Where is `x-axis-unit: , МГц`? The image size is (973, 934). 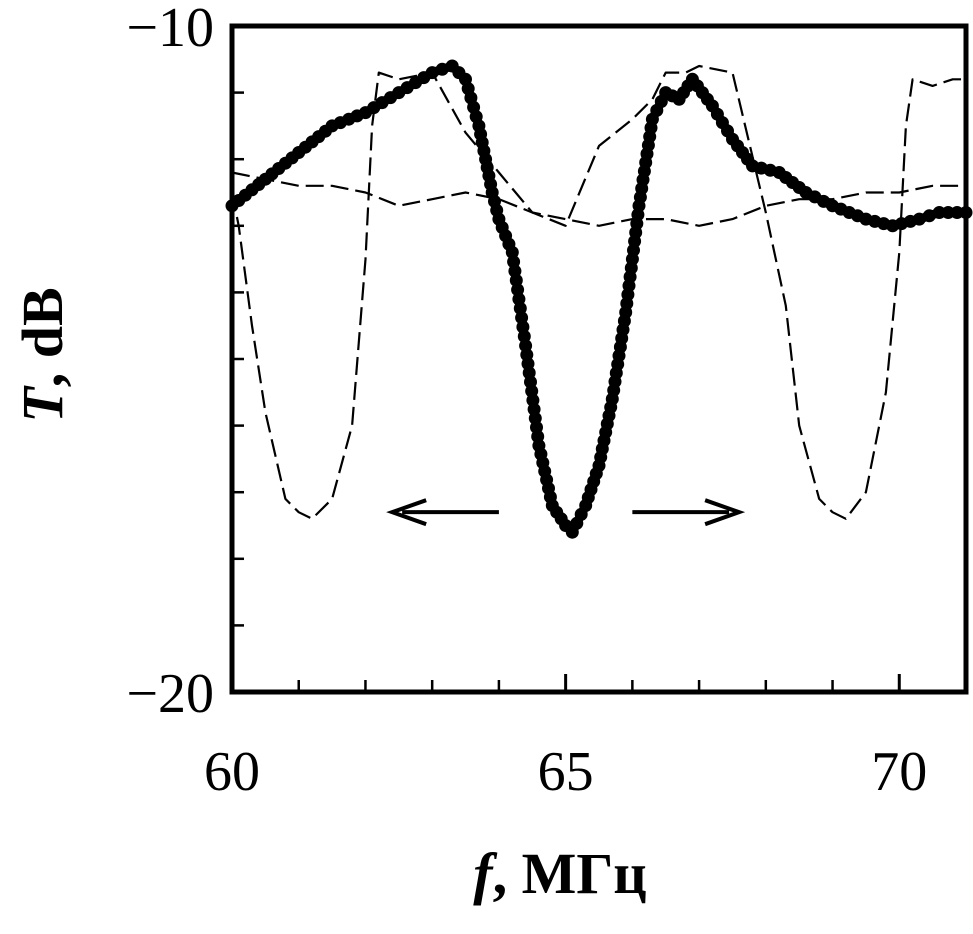
x-axis-unit: , МГц is located at coordinates (570, 873).